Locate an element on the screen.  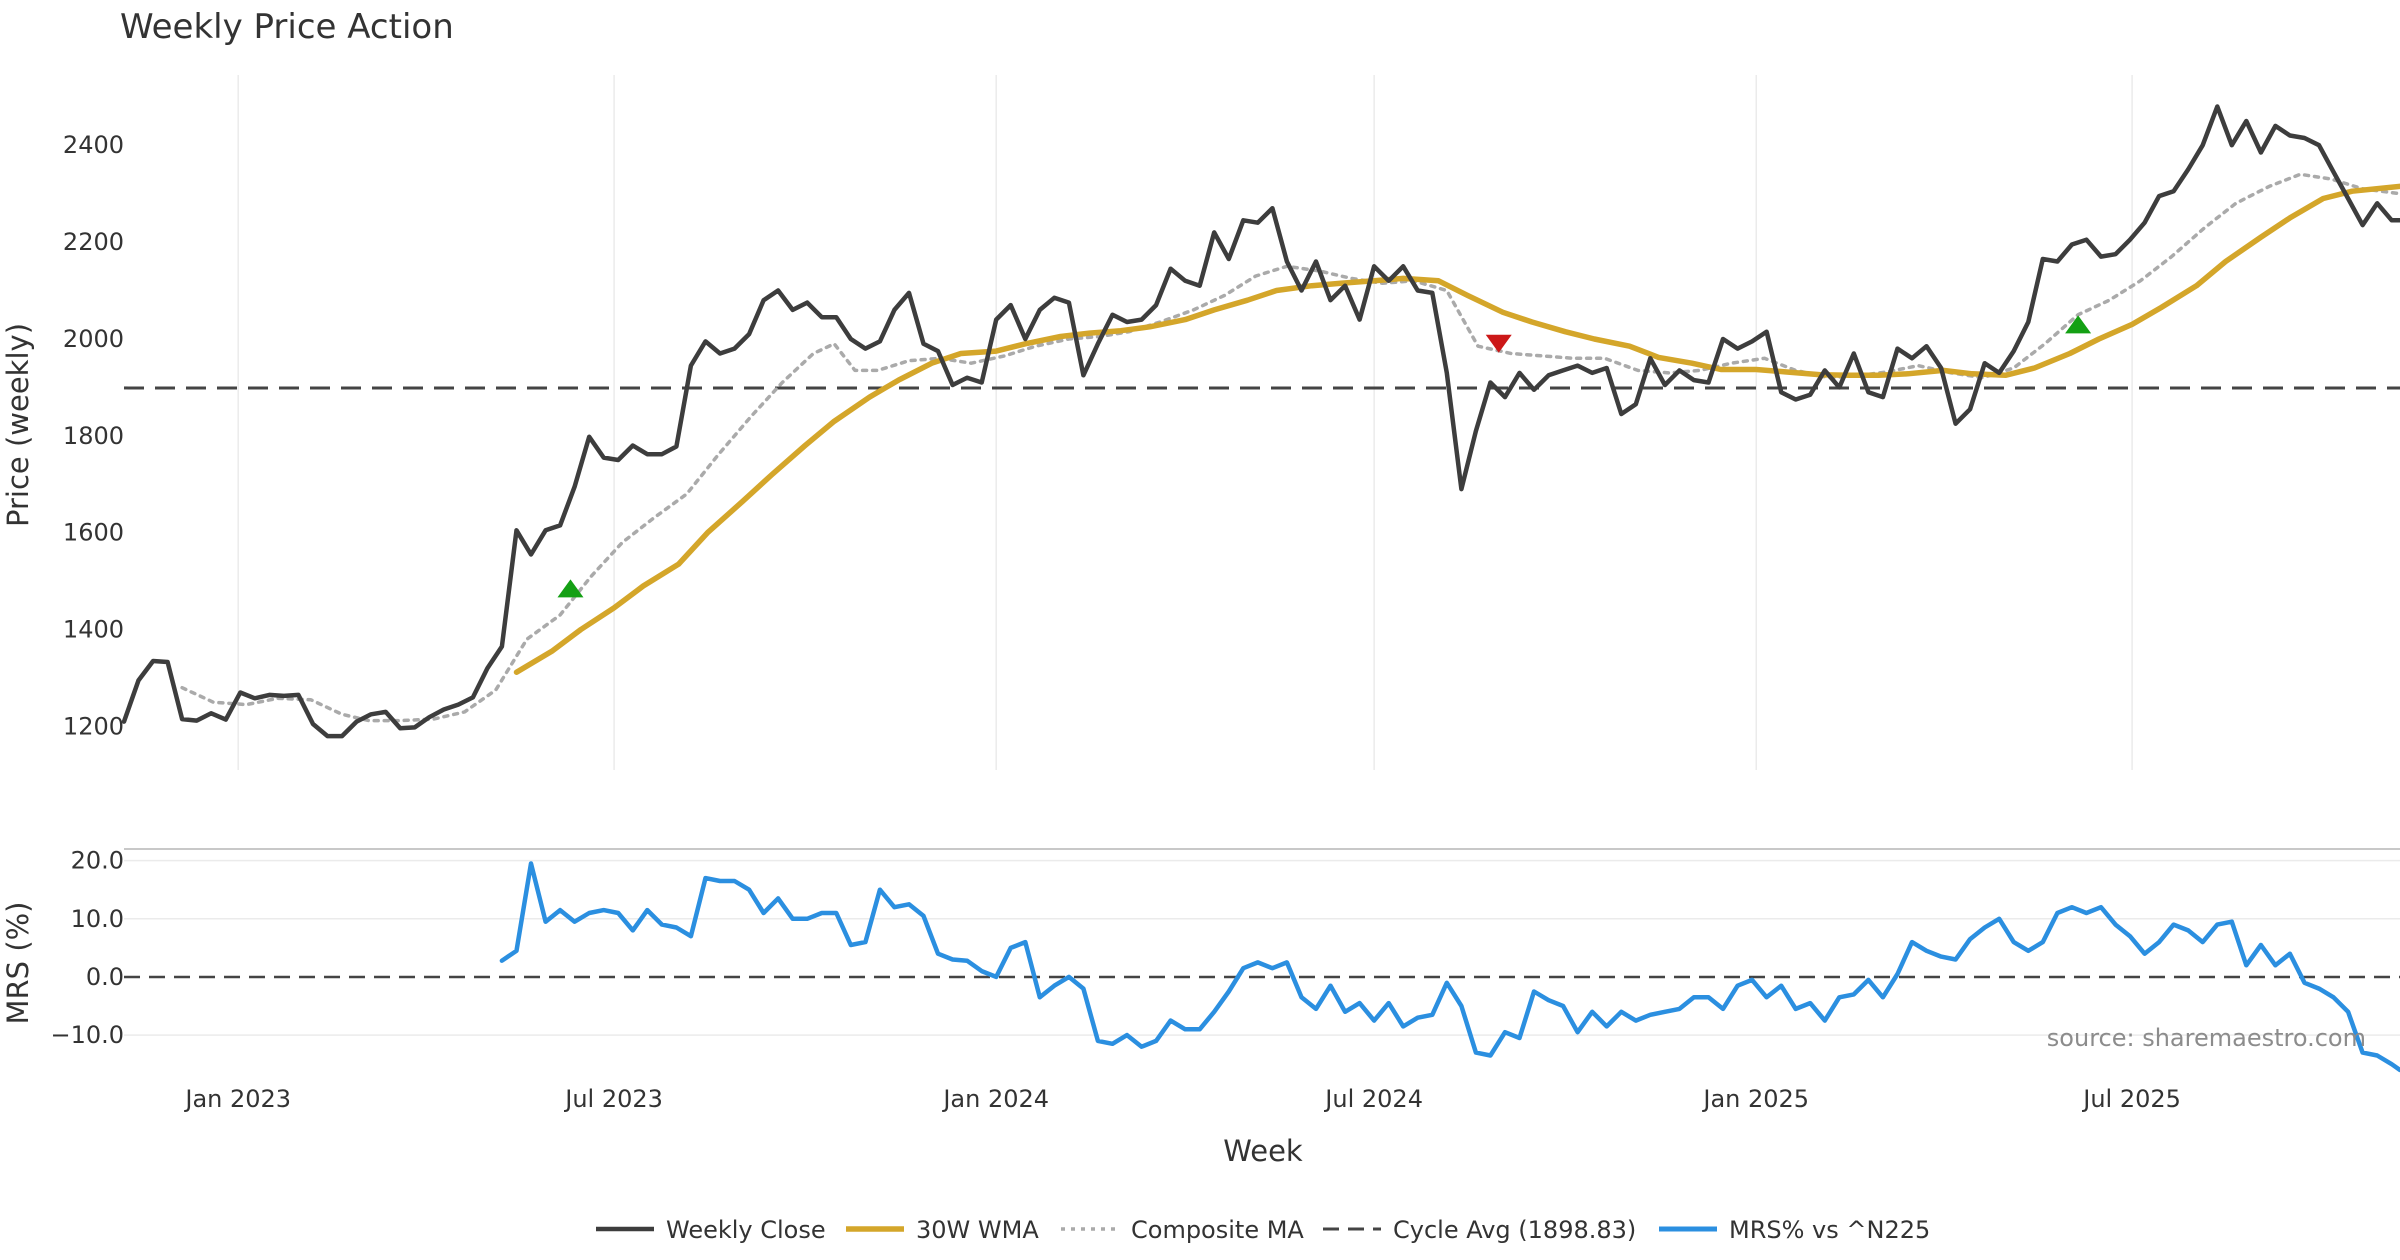
mrs-y-axis-label: MRS (%) is located at coordinates (18, 963).